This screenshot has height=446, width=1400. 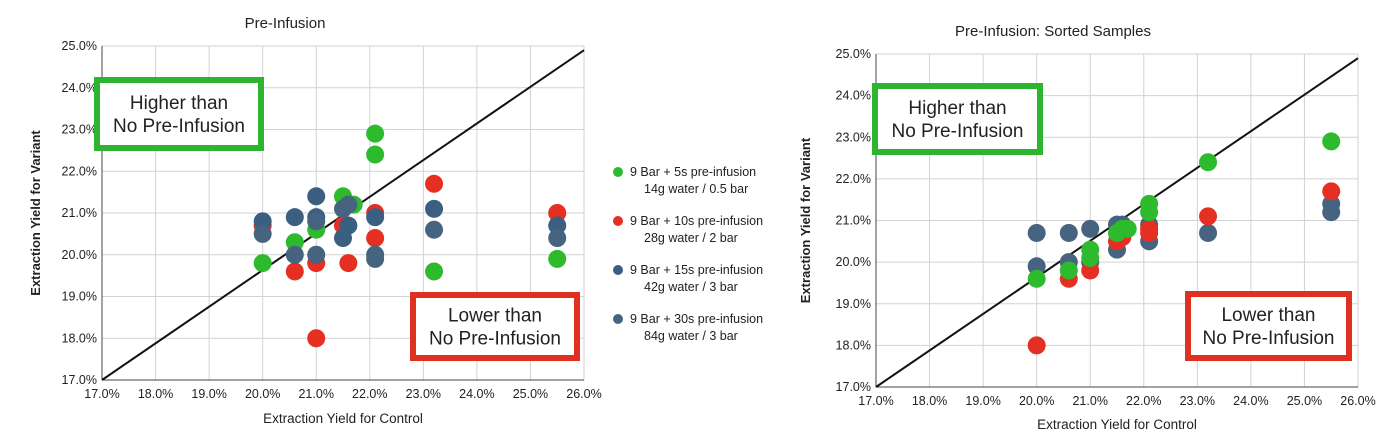 I want to click on legend-sublabel: 42g water / 3 bar, so click(x=691, y=287).